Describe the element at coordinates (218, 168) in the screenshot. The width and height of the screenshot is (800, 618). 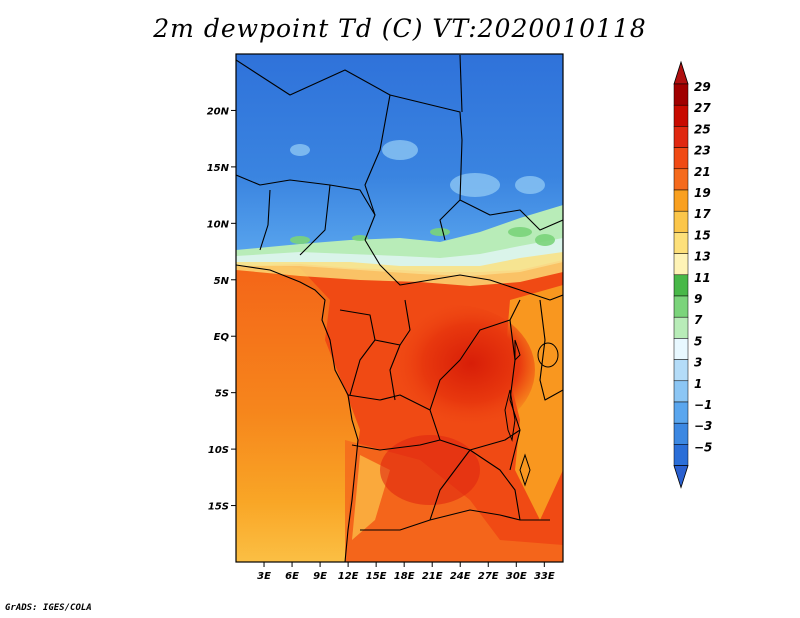
I see `lat-tick-label: 15N` at that location.